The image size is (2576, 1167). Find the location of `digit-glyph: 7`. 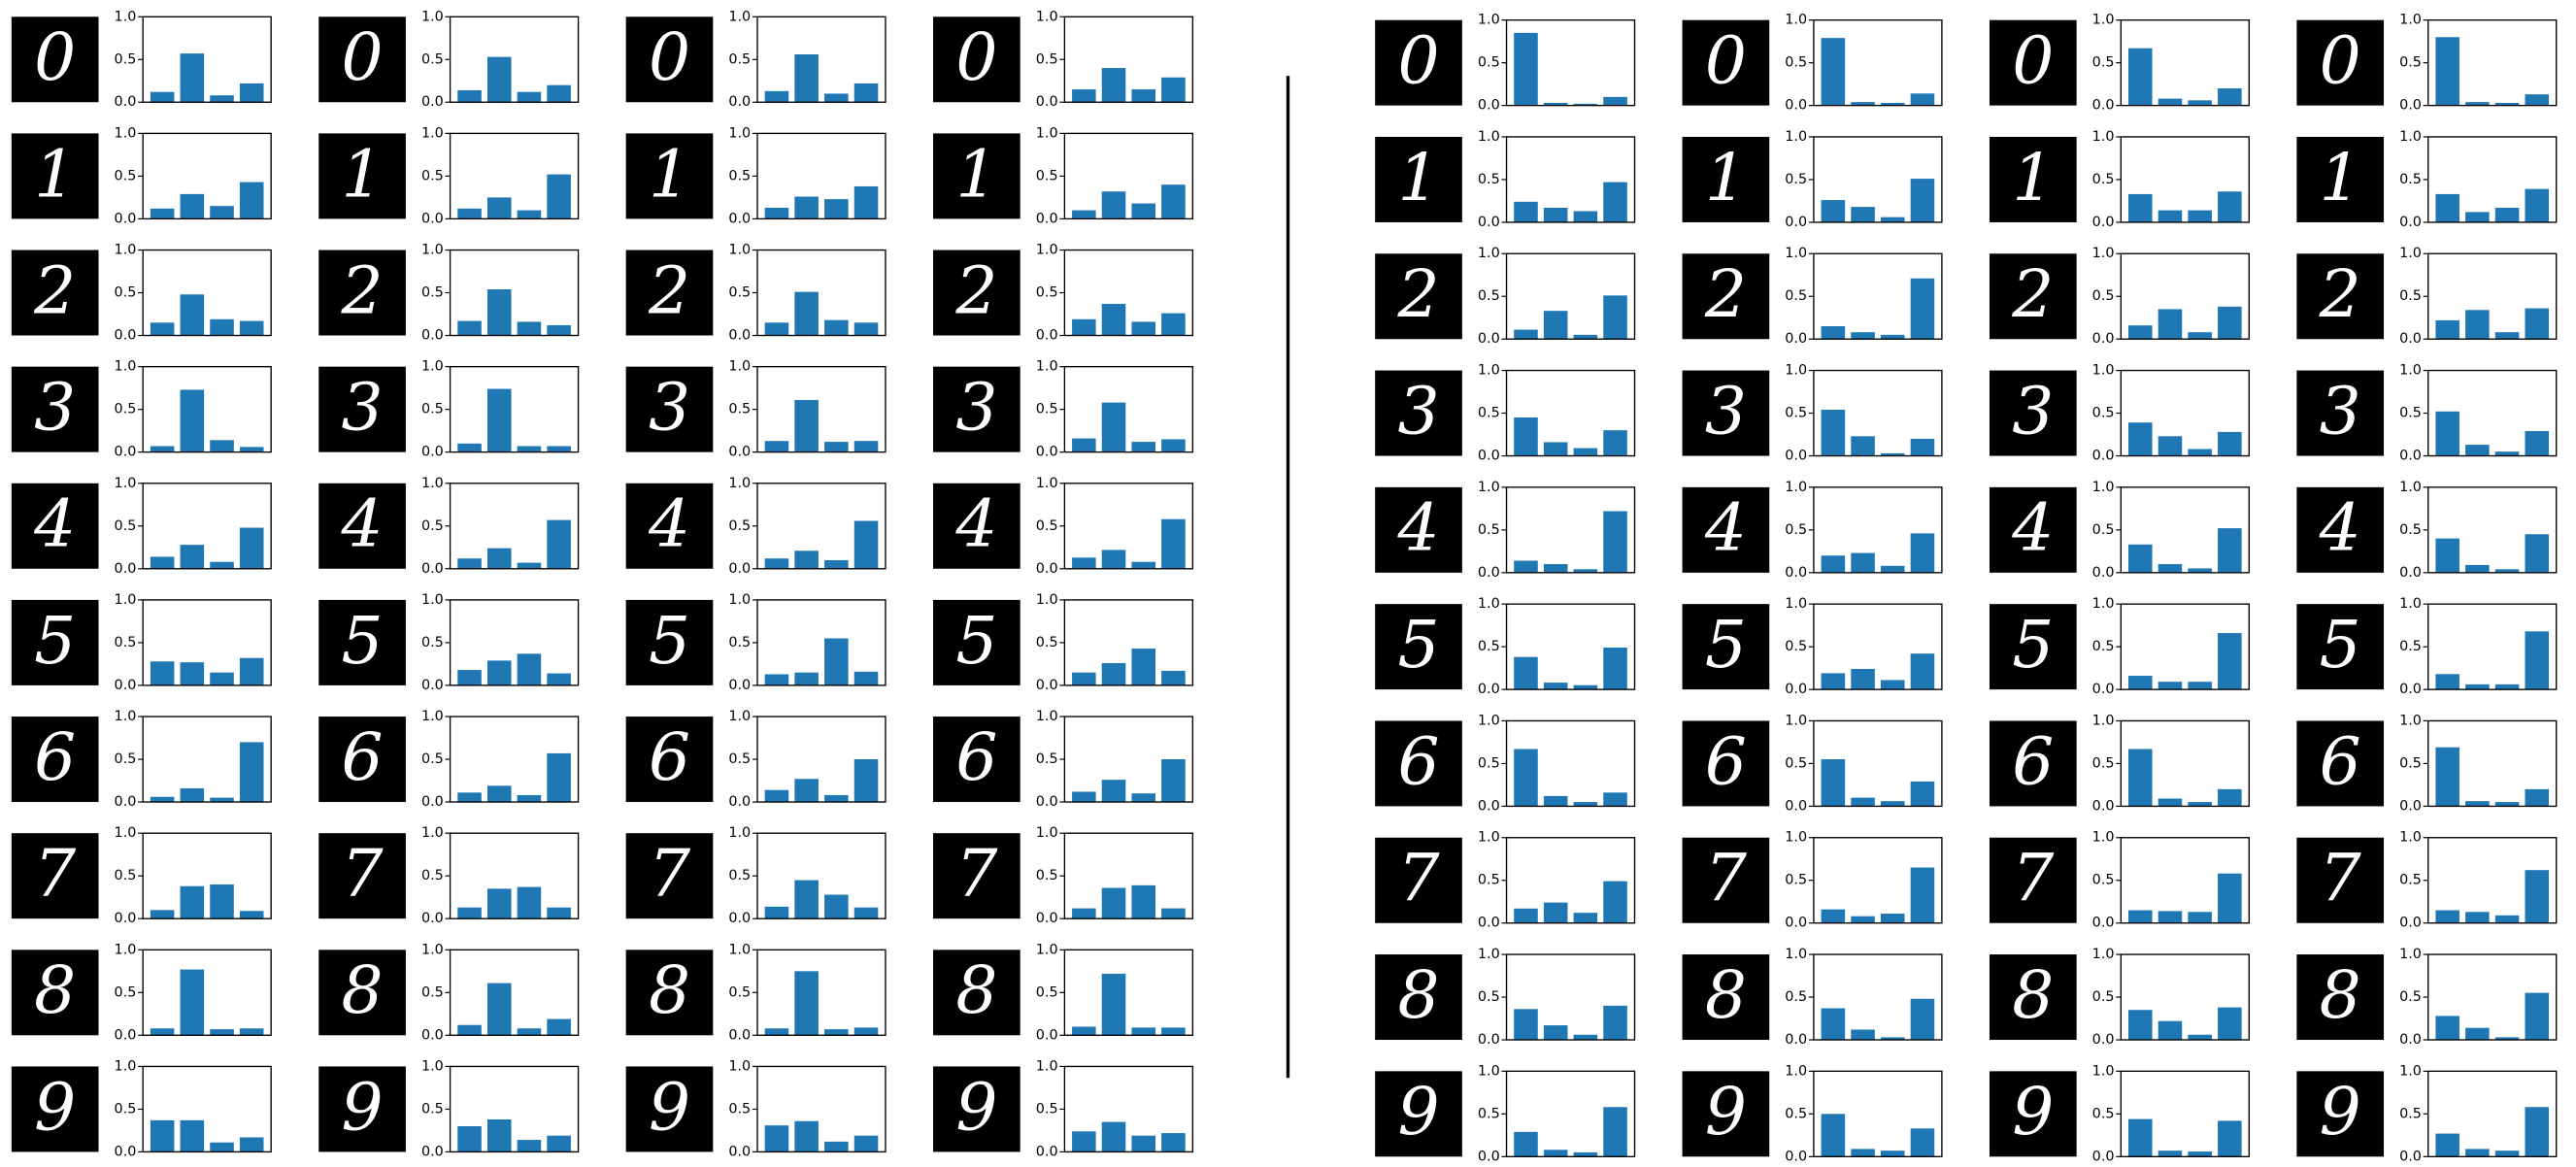

digit-glyph: 7 is located at coordinates (363, 874).